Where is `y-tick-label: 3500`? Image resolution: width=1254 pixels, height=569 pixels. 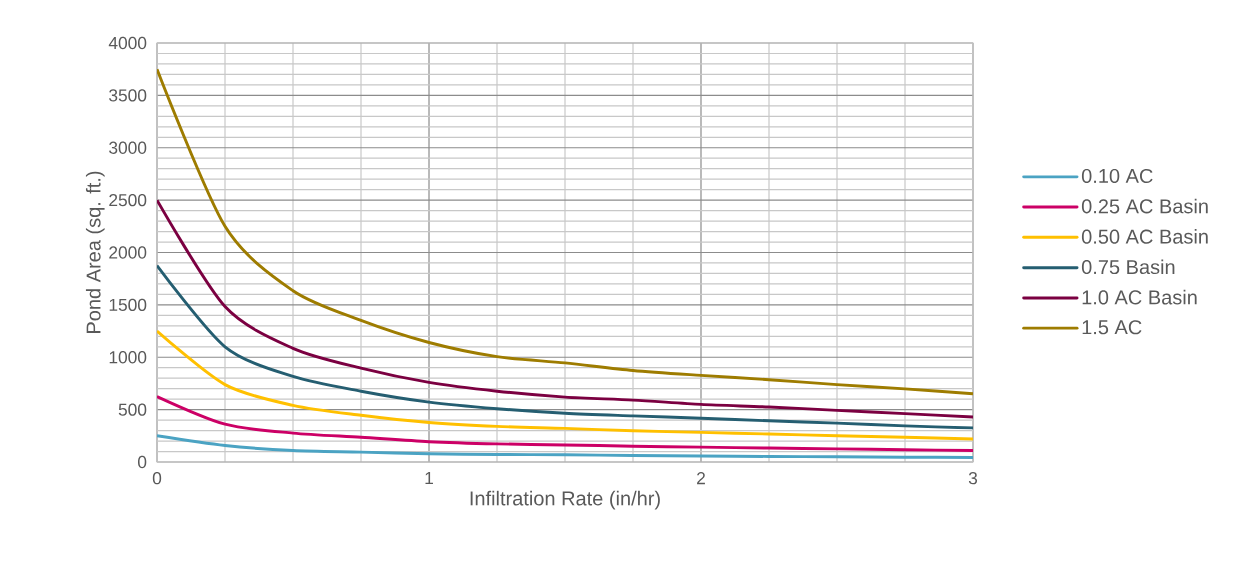
y-tick-label: 3500 is located at coordinates (128, 95).